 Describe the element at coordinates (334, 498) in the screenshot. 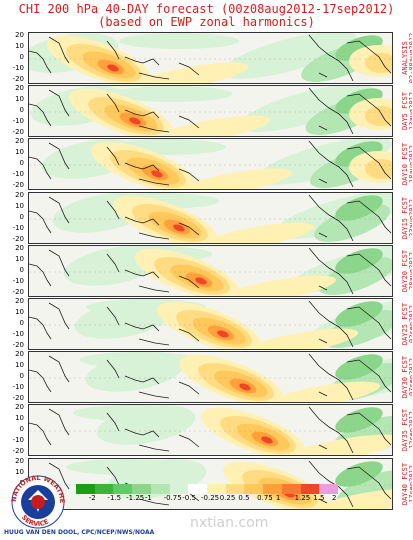

I see `color-scale-tick: 2` at that location.